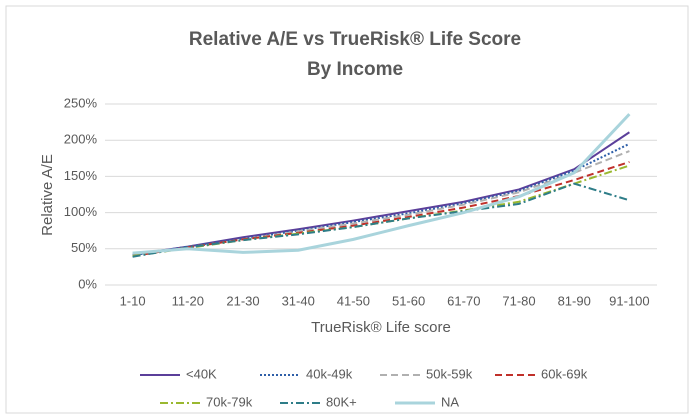 This screenshot has height=419, width=694. Describe the element at coordinates (242, 300) in the screenshot. I see `x-tick-label: 21-30` at that location.